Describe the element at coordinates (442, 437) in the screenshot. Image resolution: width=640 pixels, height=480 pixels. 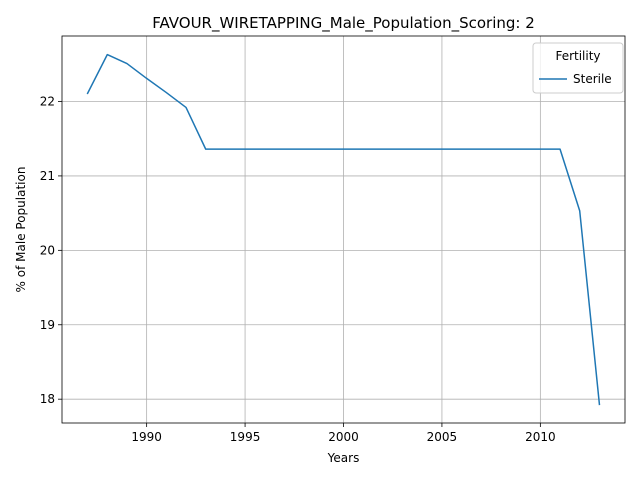
I see `x-tick-label: 2005` at that location.